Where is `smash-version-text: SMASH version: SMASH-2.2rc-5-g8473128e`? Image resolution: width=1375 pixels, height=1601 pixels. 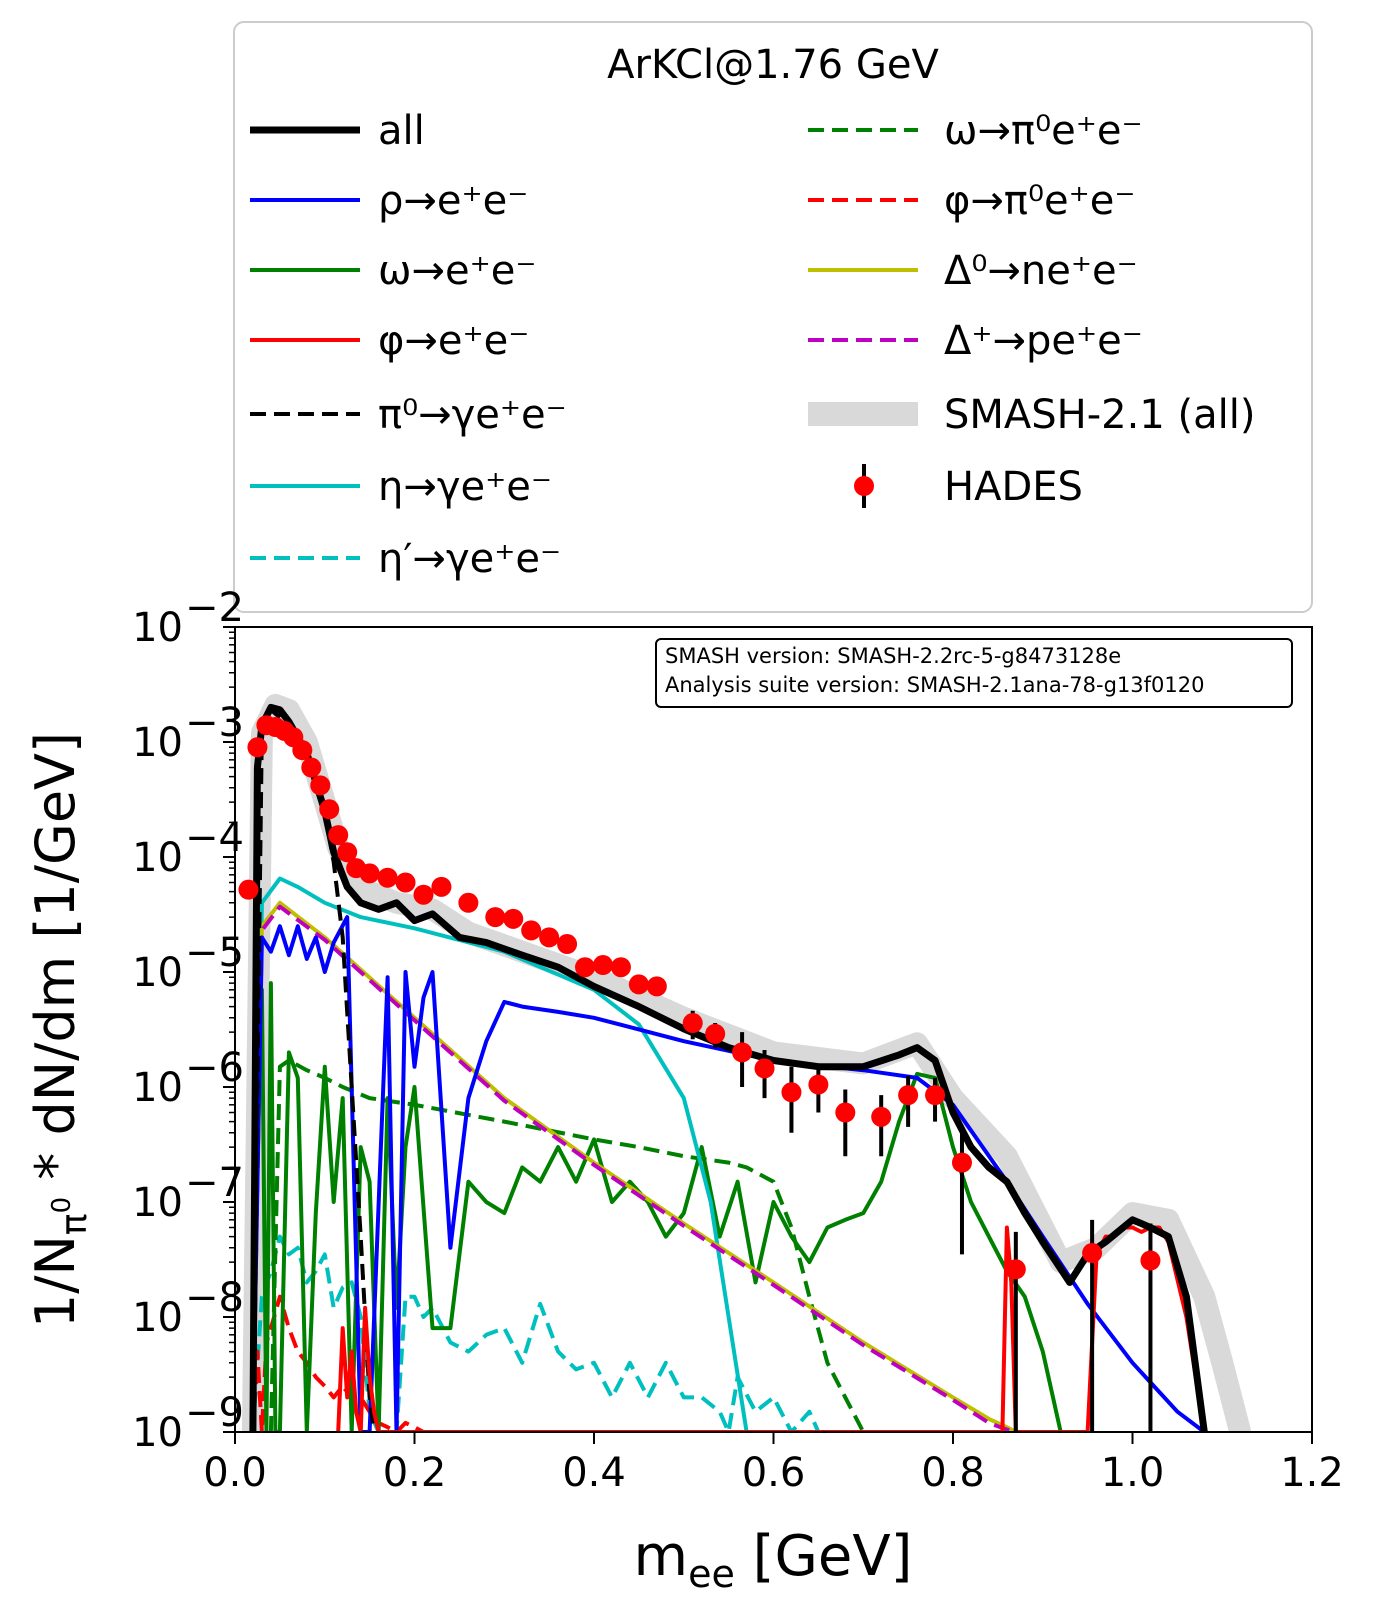
smash-version-text: SMASH version: SMASH-2.2rc-5-g8473128e is located at coordinates (893, 656).